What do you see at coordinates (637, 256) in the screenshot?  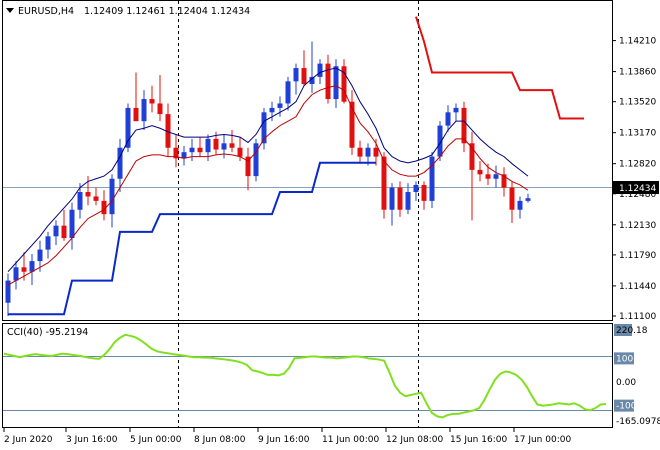 I see `price-tick-label: 1.11790` at bounding box center [637, 256].